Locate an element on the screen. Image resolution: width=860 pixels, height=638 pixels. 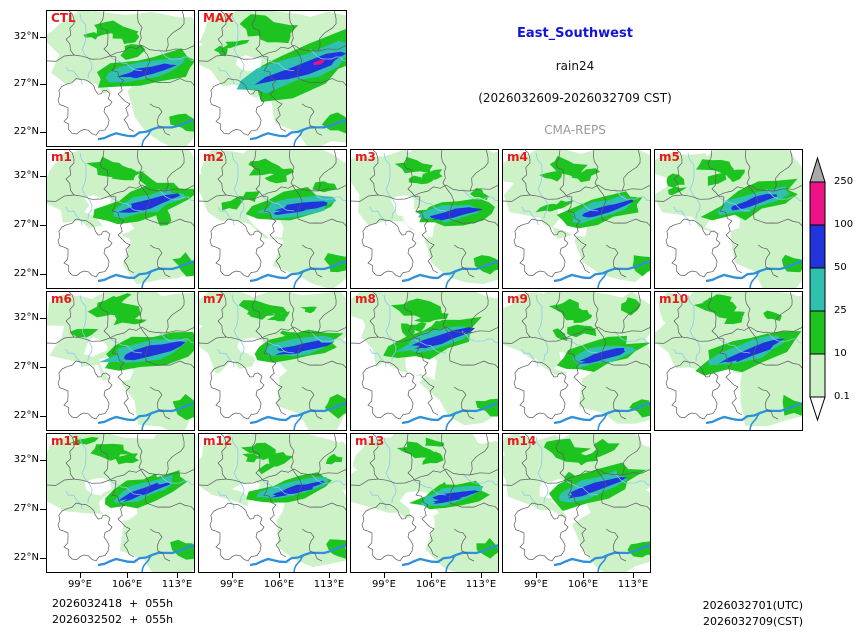
colorbar-tick-label: 0.1 is located at coordinates (842, 396).